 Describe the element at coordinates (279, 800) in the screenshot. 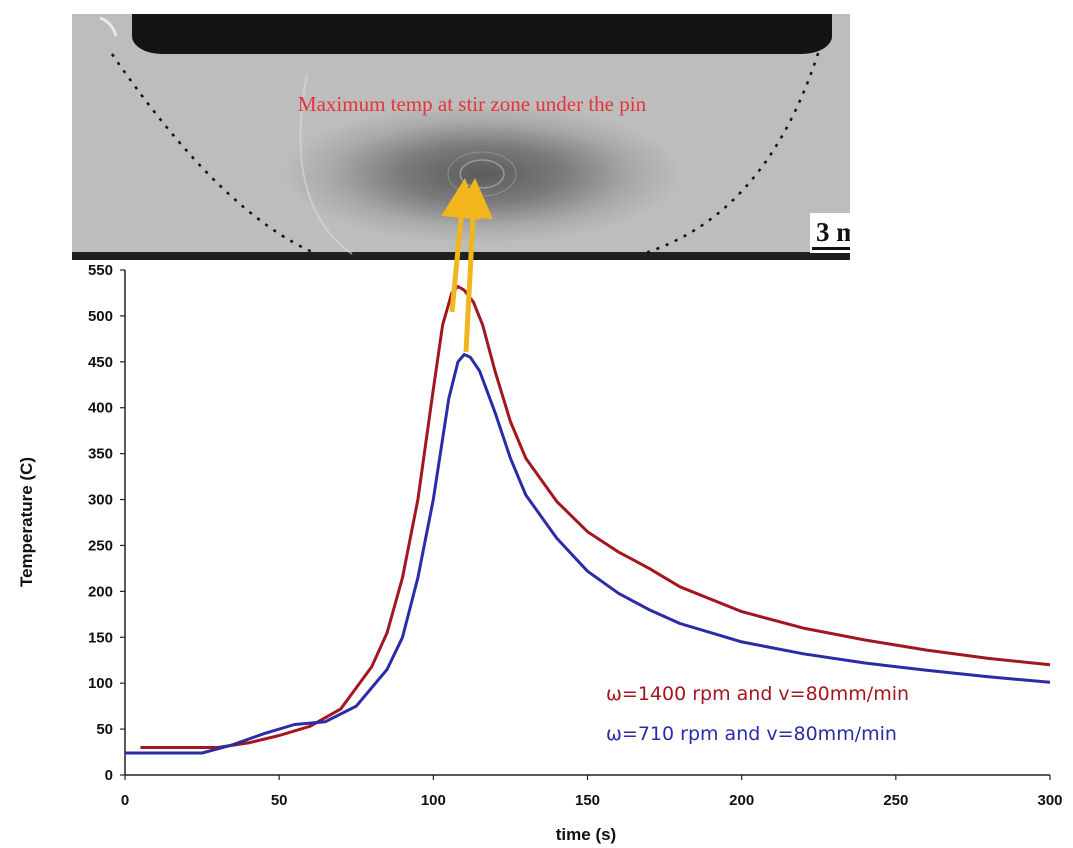

I see `x-tick-label: 50` at that location.